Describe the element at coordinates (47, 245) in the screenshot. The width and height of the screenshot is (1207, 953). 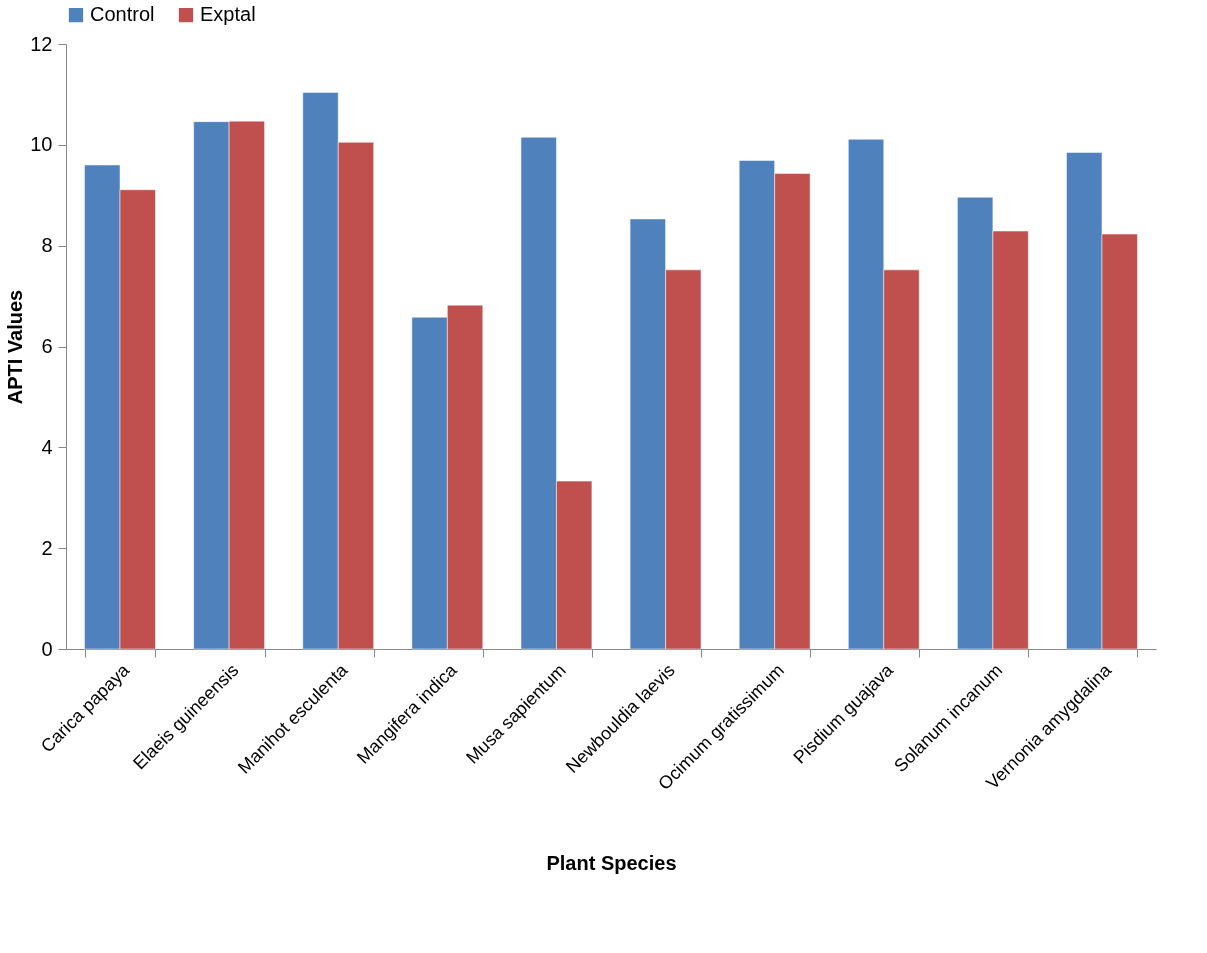
I see `y-tick-label: 8` at that location.